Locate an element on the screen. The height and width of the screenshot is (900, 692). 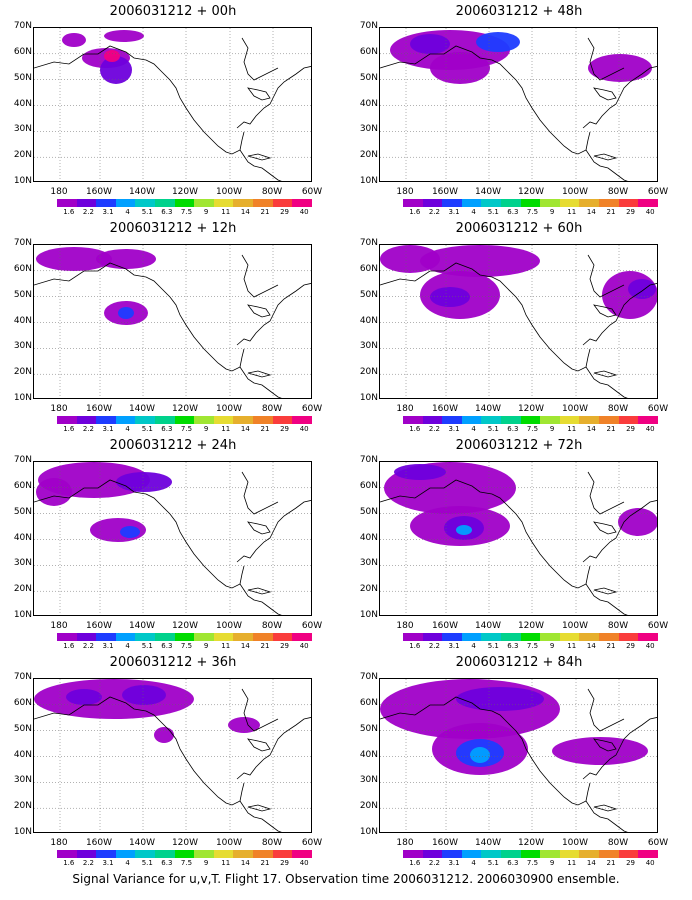
panel-title: 2006031212 + 24h is located at coordinates (173, 445).